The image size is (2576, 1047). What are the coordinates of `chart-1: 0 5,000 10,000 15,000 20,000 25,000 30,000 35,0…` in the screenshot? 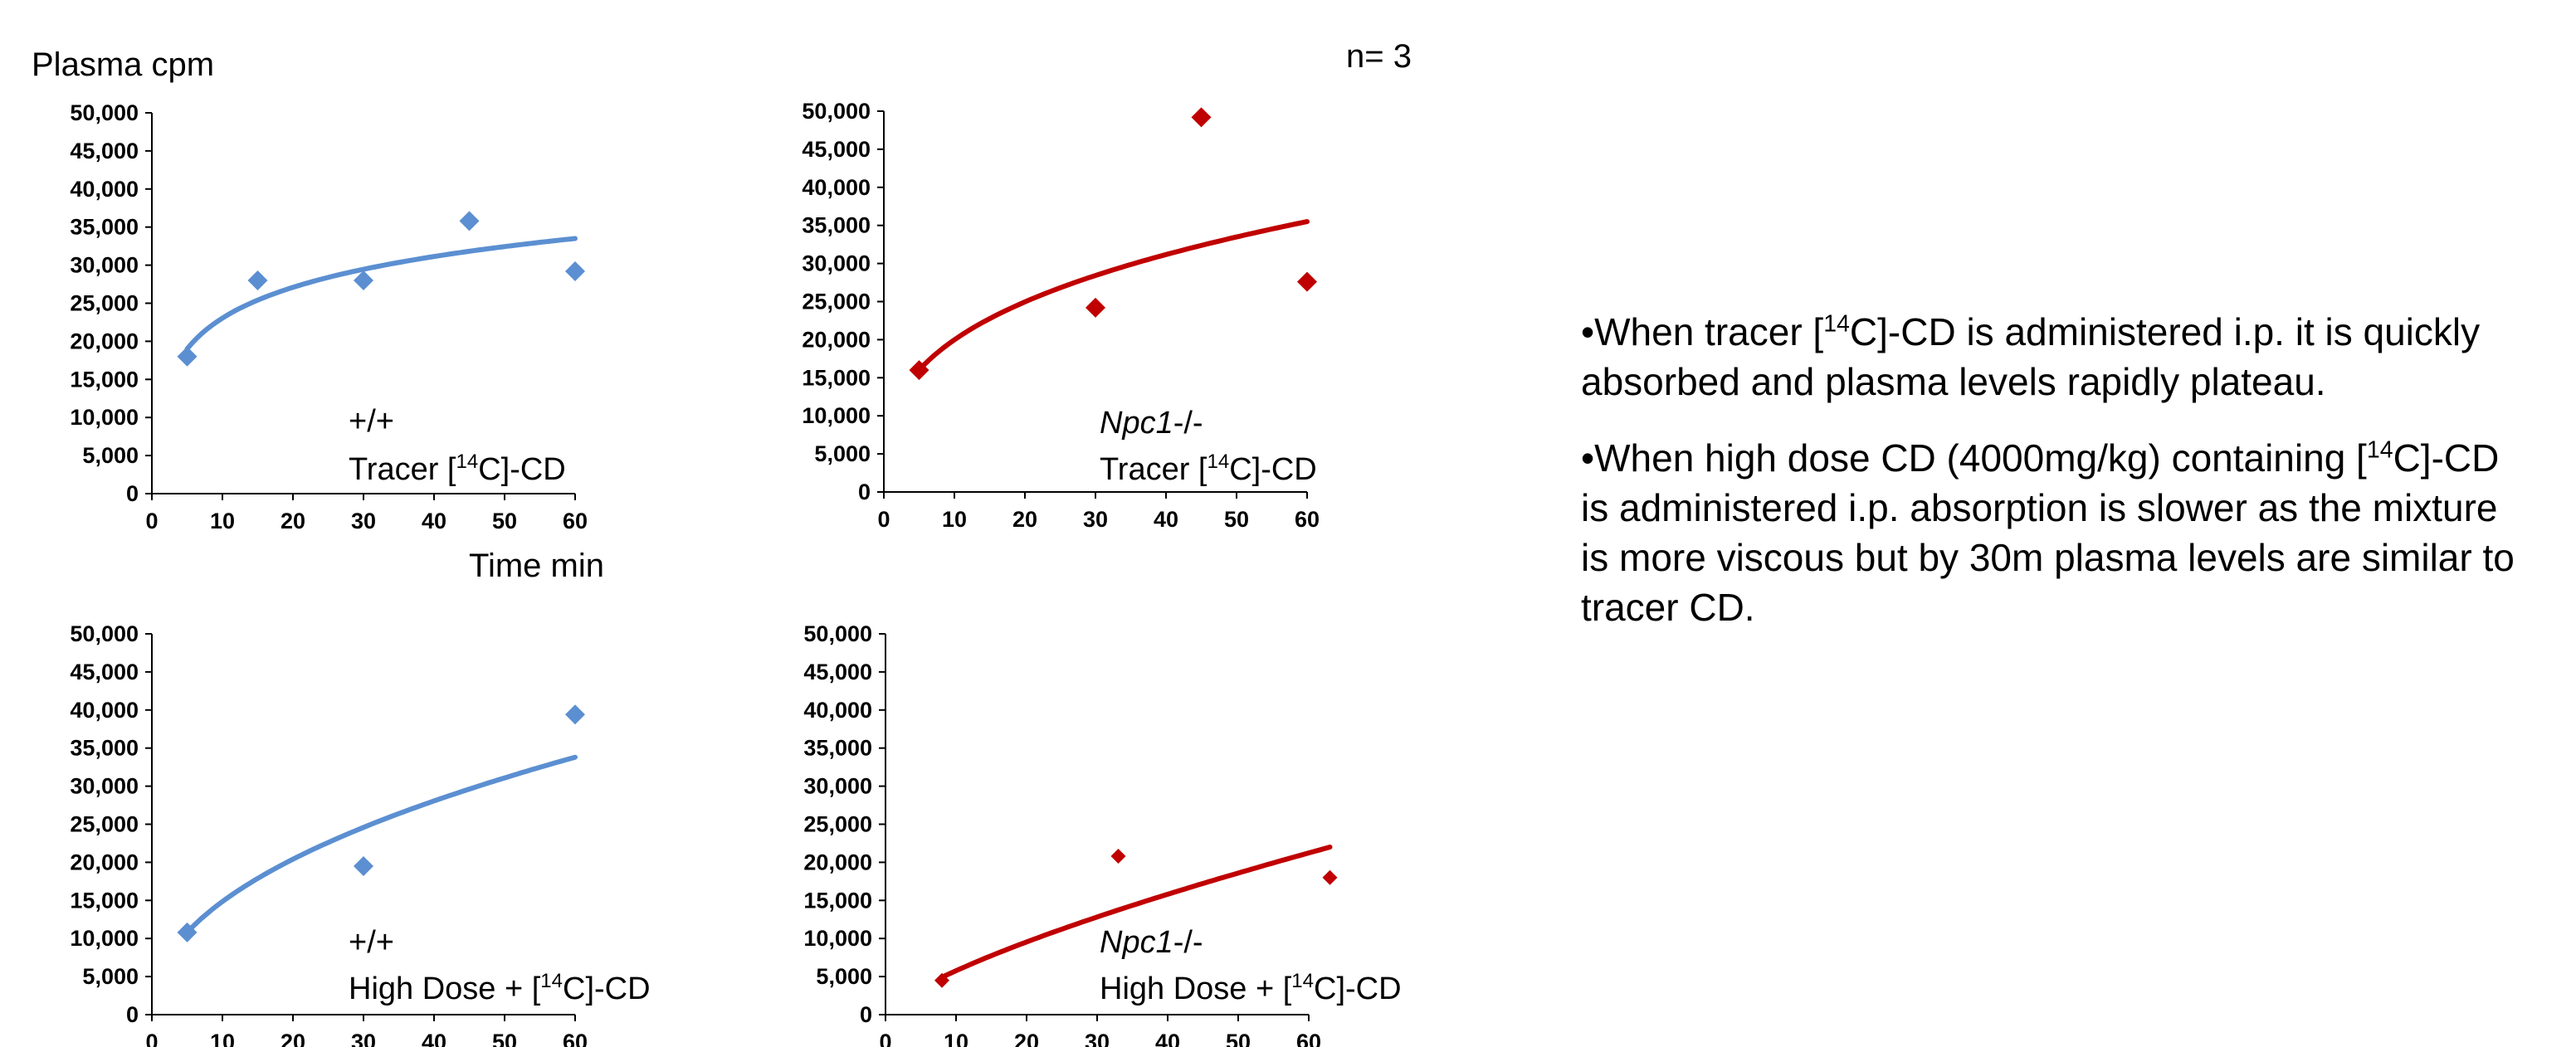 It's located at (329, 316).